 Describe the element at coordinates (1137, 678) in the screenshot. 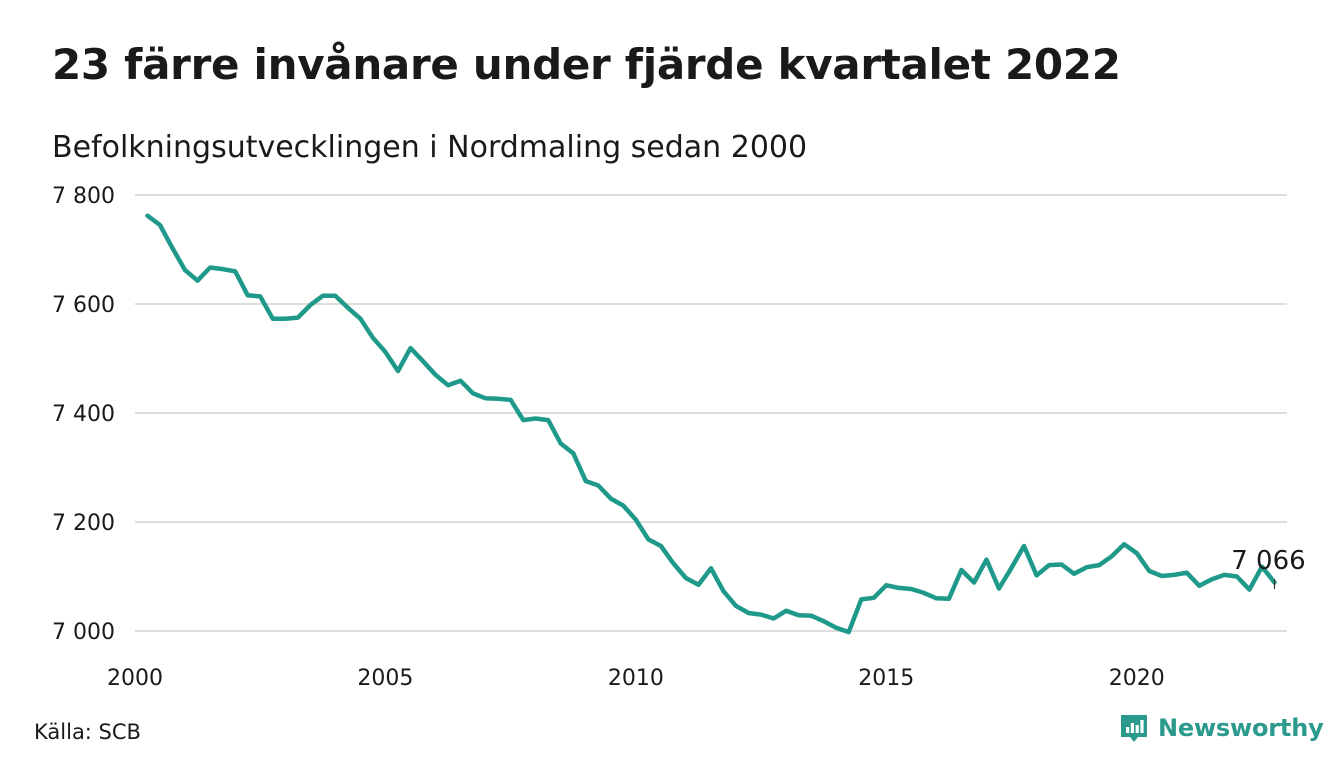

I see `x-tick-label: 2020` at that location.